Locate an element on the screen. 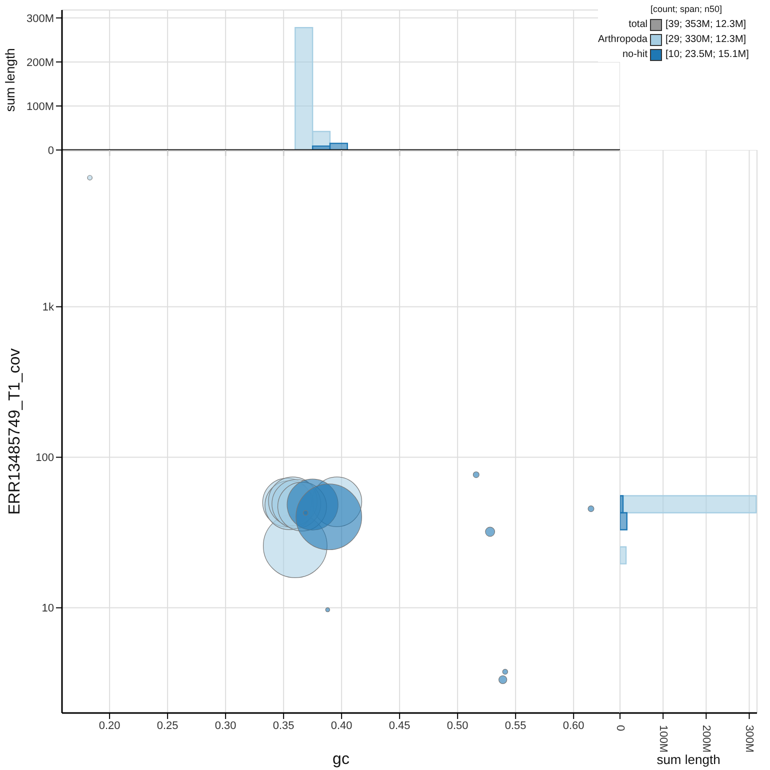 This screenshot has height=770, width=770. text: [39; 353M; 12.3M] is located at coordinates (706, 25).